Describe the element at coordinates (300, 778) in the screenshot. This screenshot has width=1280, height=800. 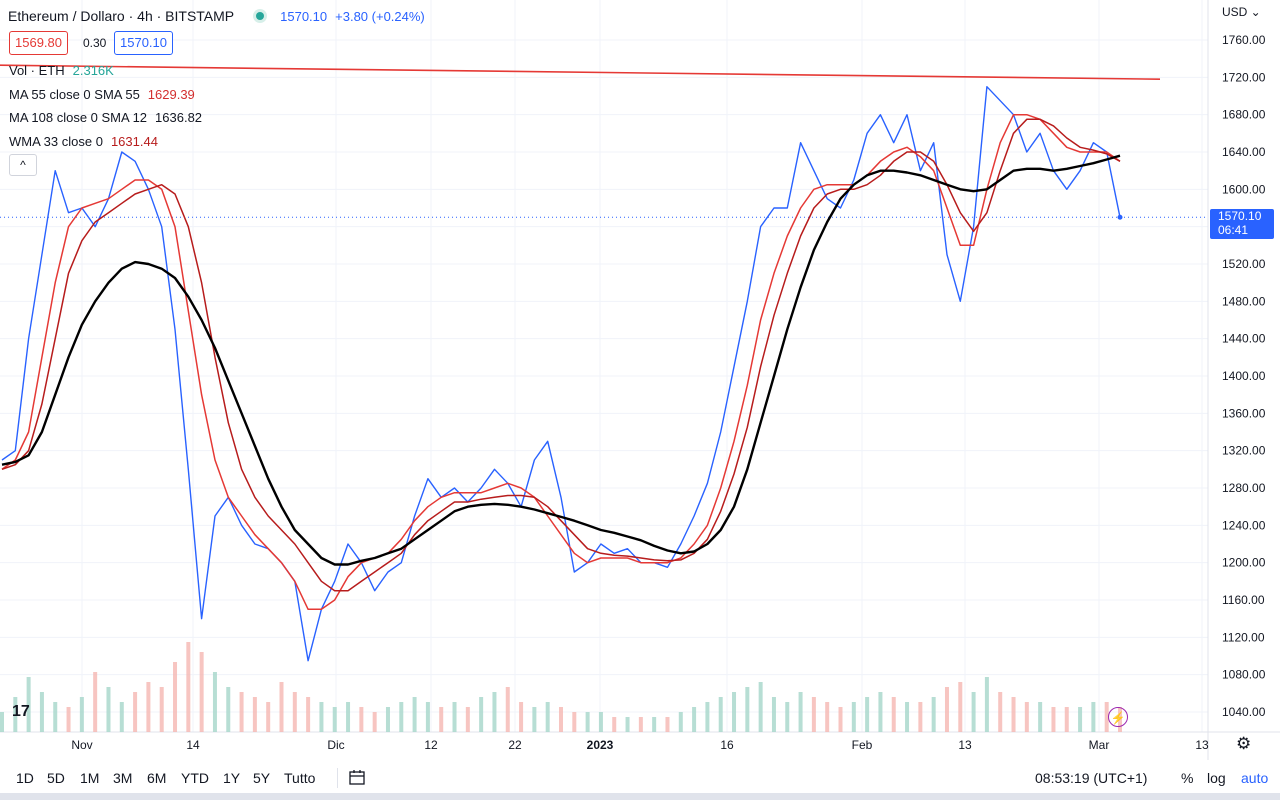
I see `timeframe-all: Tutto` at that location.